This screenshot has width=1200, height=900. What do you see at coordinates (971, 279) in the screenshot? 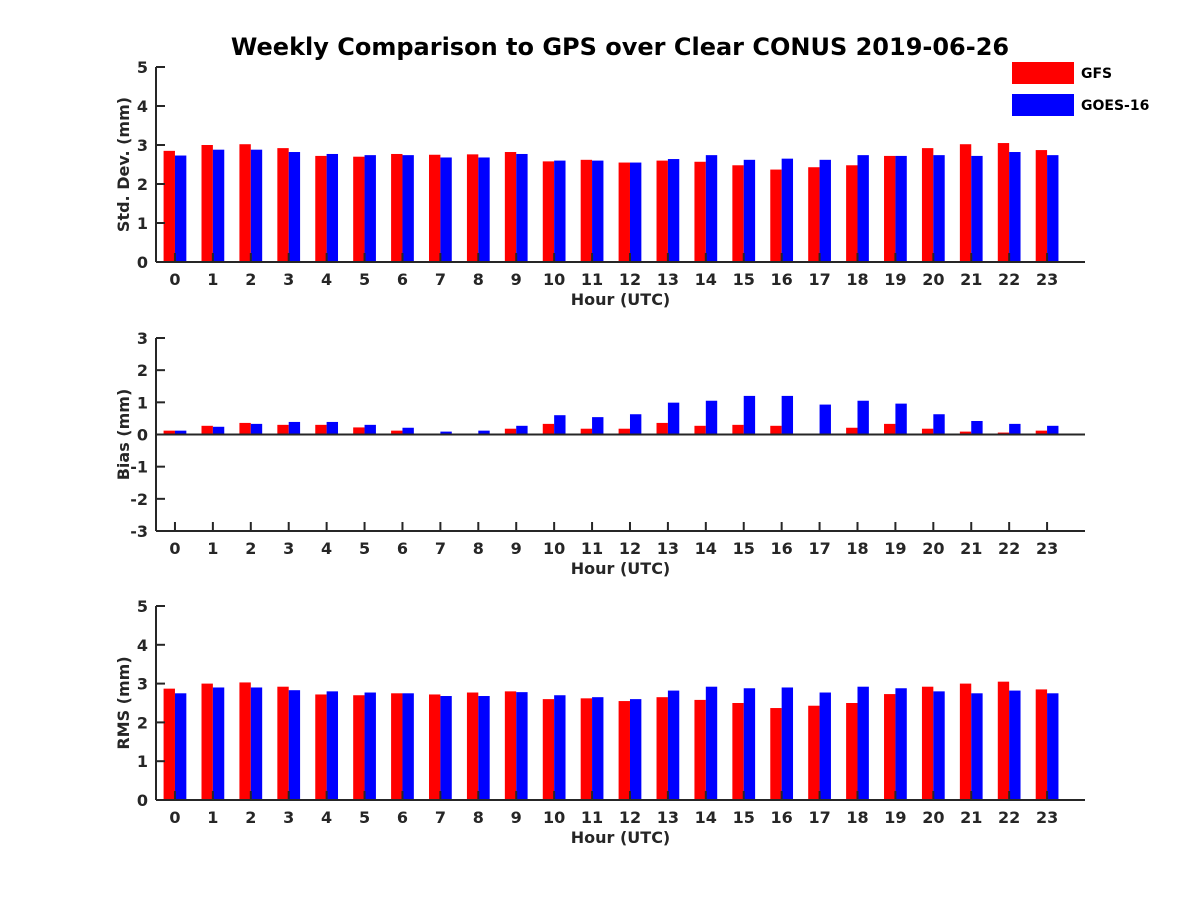
I see `std-dev-x-tick-label: 21` at bounding box center [971, 279].